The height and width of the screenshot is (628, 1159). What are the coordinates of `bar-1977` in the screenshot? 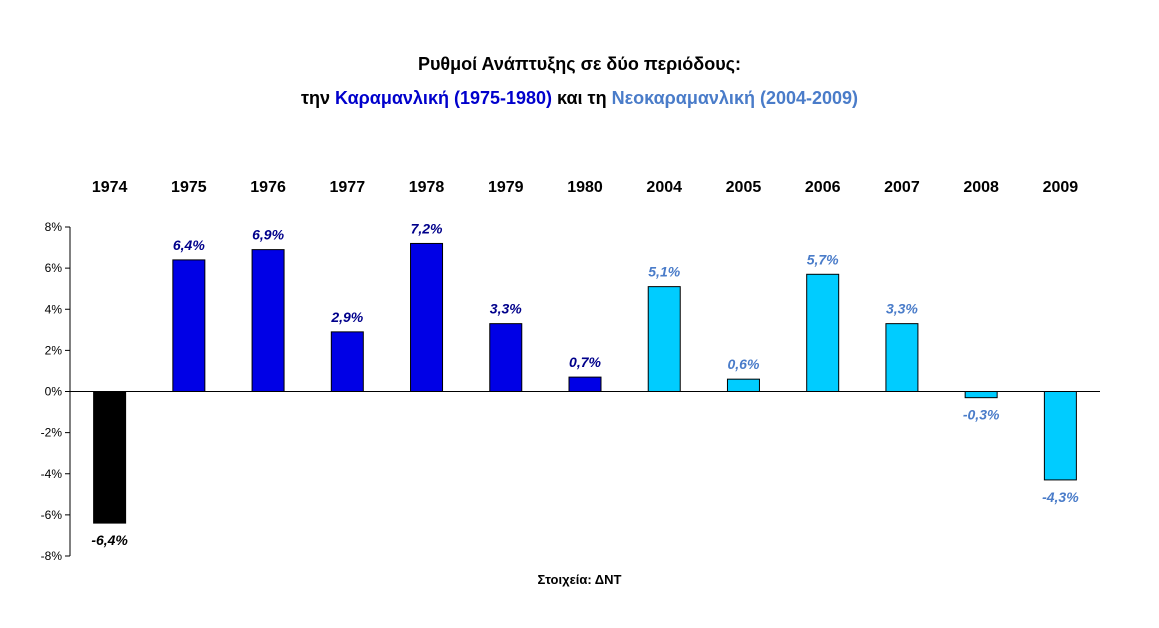 It's located at (347, 361).